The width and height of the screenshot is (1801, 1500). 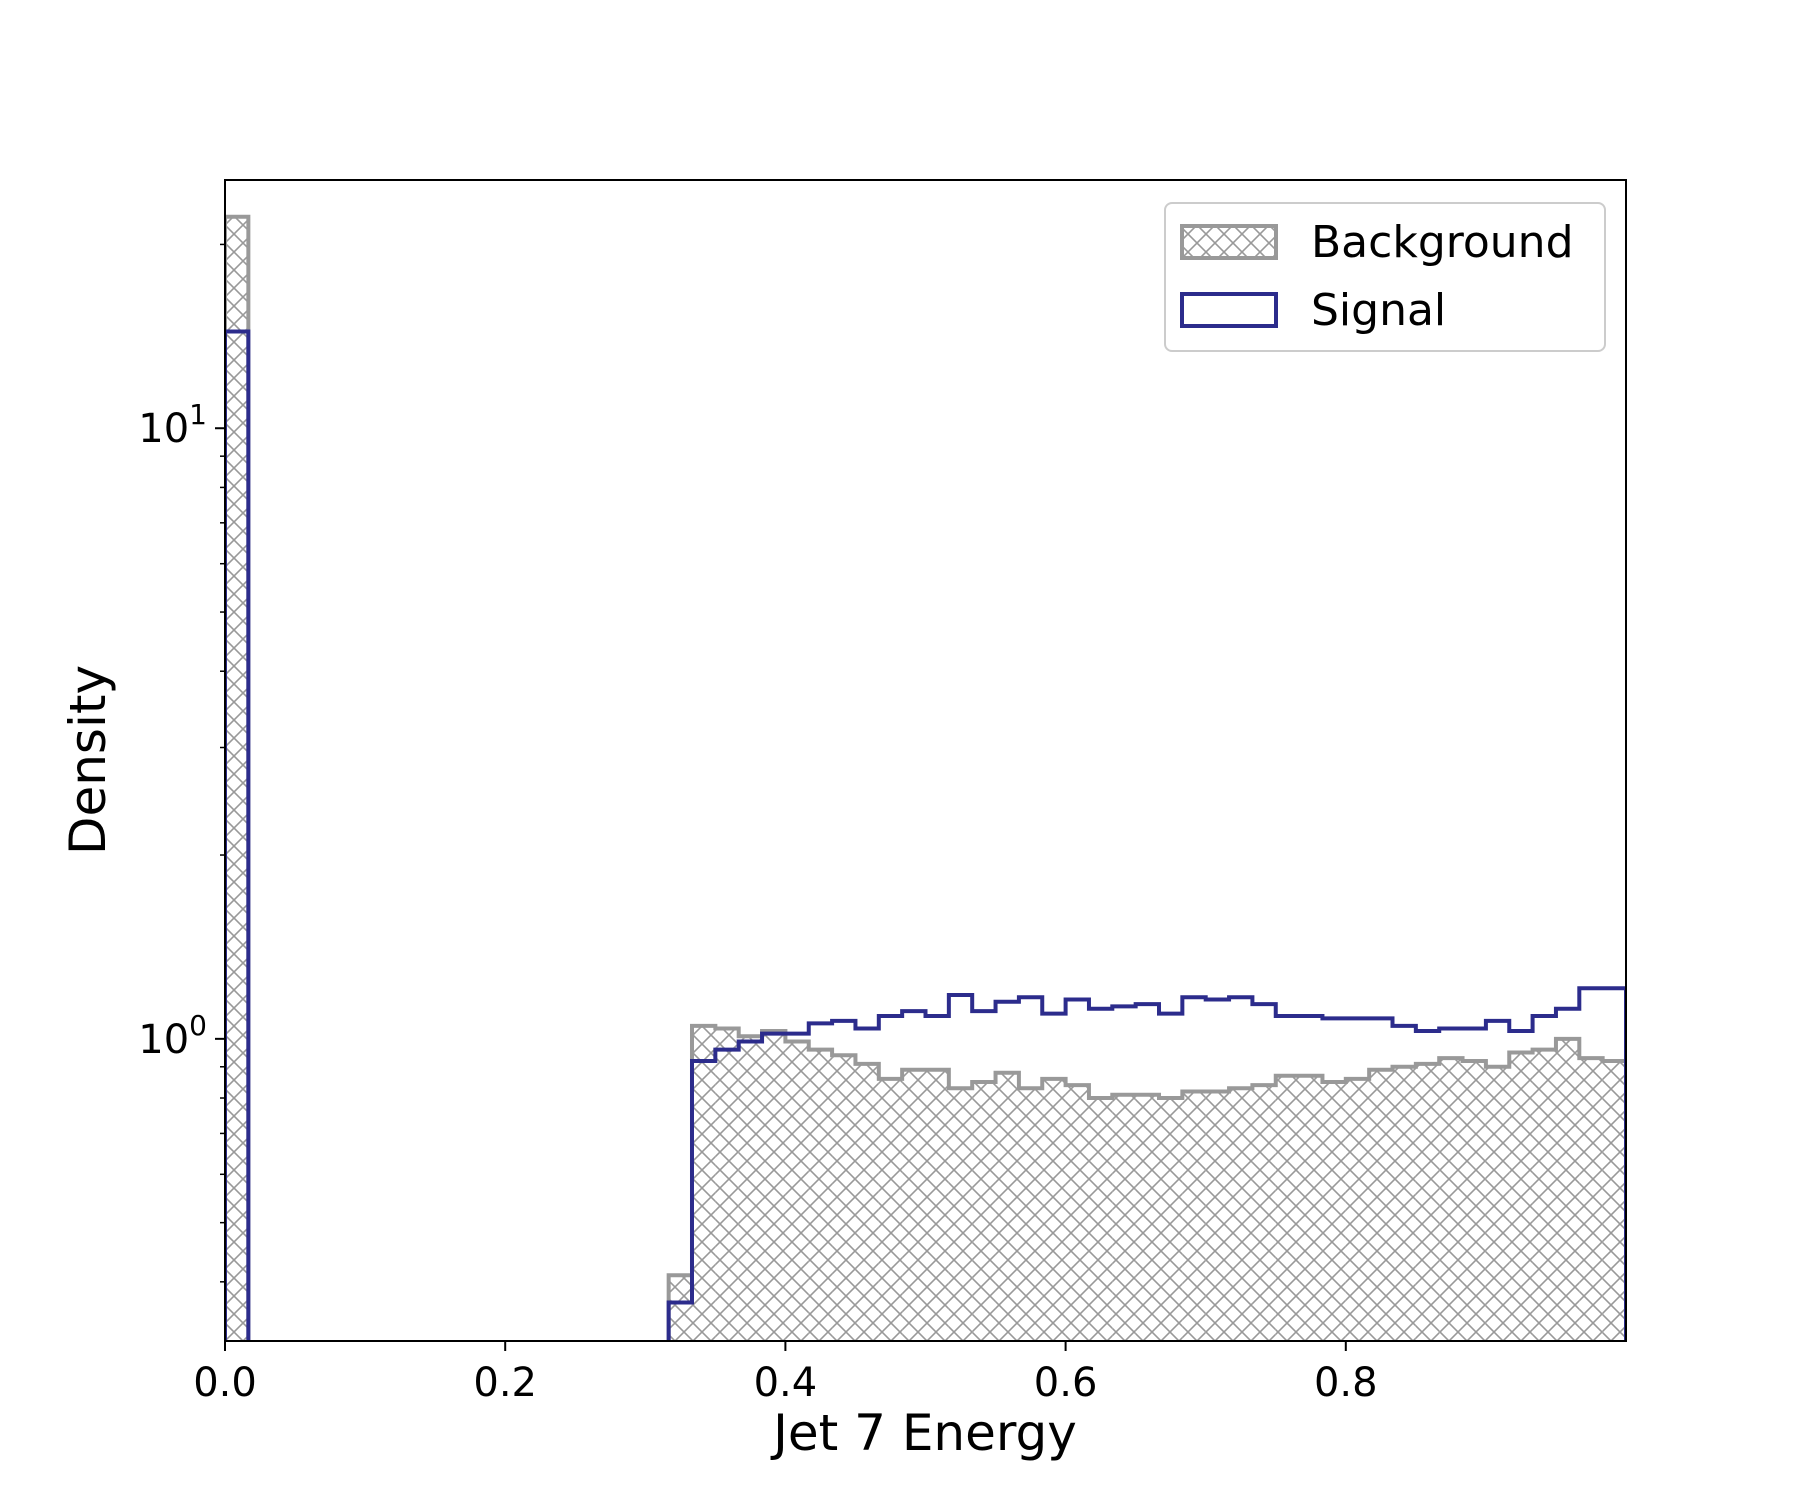 I want to click on y-tick-label: 10⁰, so click(x=172, y=1036).